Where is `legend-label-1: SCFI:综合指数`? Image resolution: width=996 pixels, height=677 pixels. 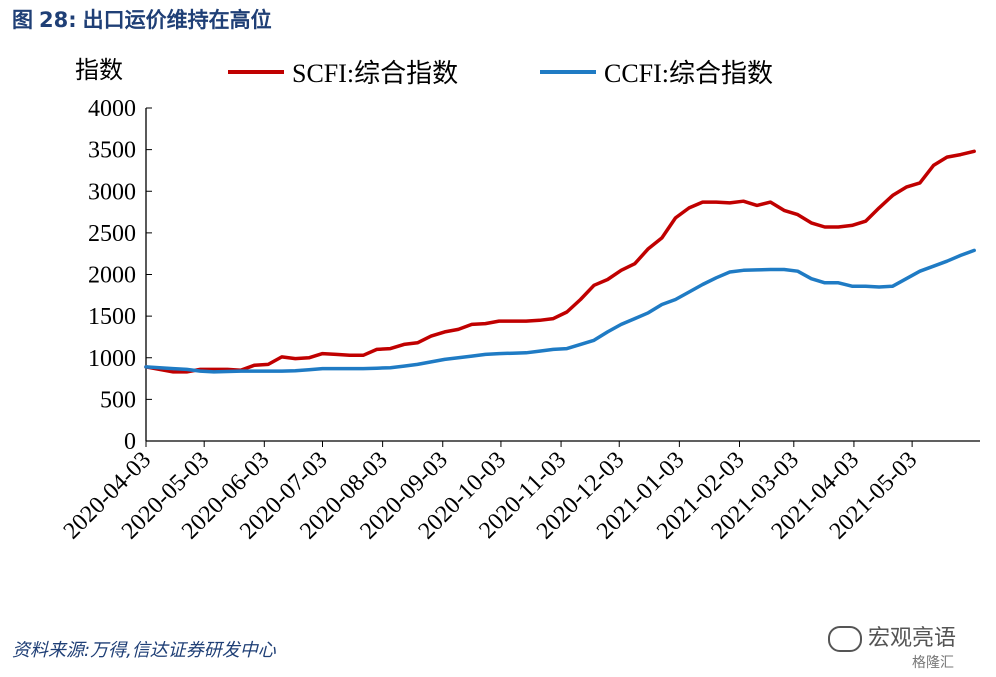 legend-label-1: SCFI:综合指数 is located at coordinates (375, 73).